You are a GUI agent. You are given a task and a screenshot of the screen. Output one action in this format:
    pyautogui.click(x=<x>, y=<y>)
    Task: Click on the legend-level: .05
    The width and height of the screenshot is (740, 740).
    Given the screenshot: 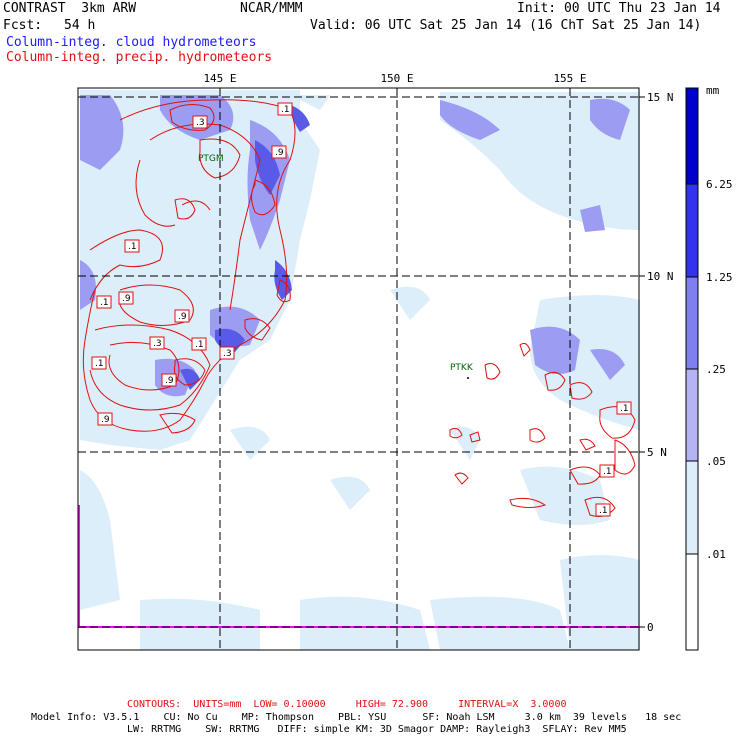 What is the action you would take?
    pyautogui.click(x=716, y=461)
    